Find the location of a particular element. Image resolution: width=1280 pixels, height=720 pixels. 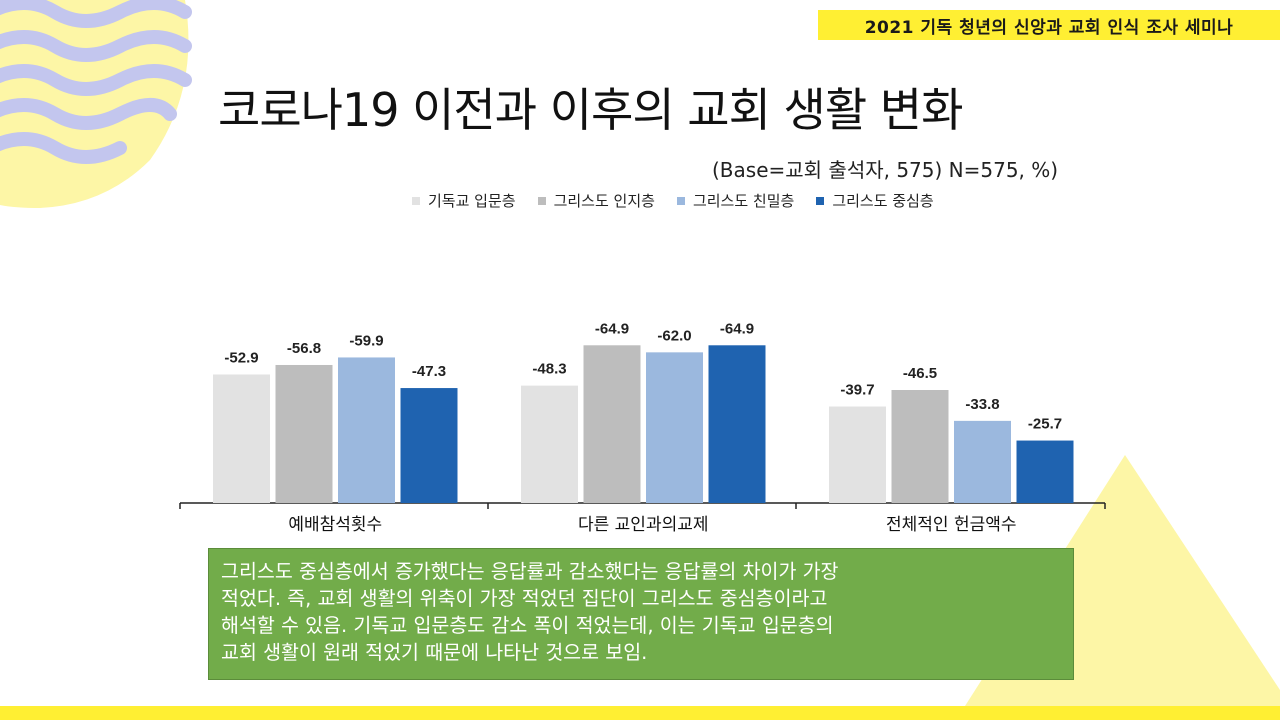

bar-value-label: -52.9 is located at coordinates (241, 357).